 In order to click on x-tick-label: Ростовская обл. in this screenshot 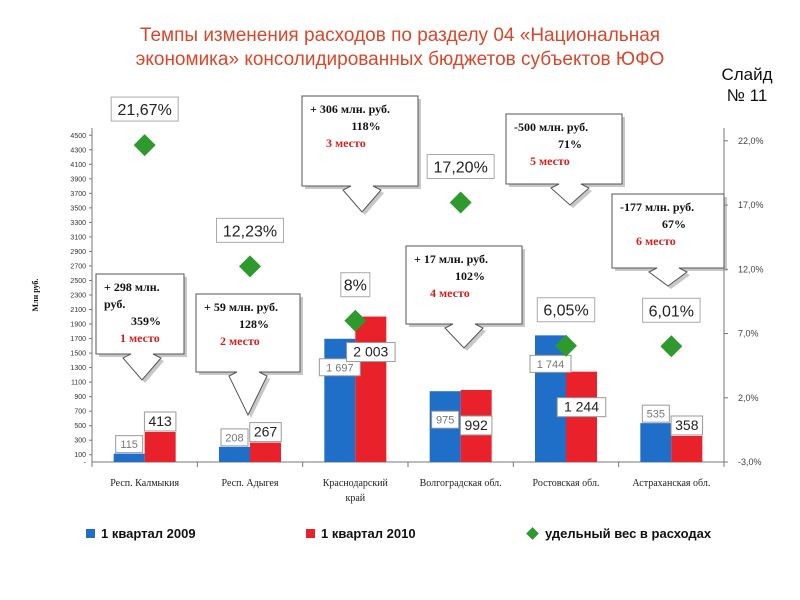, I will do `click(566, 483)`.